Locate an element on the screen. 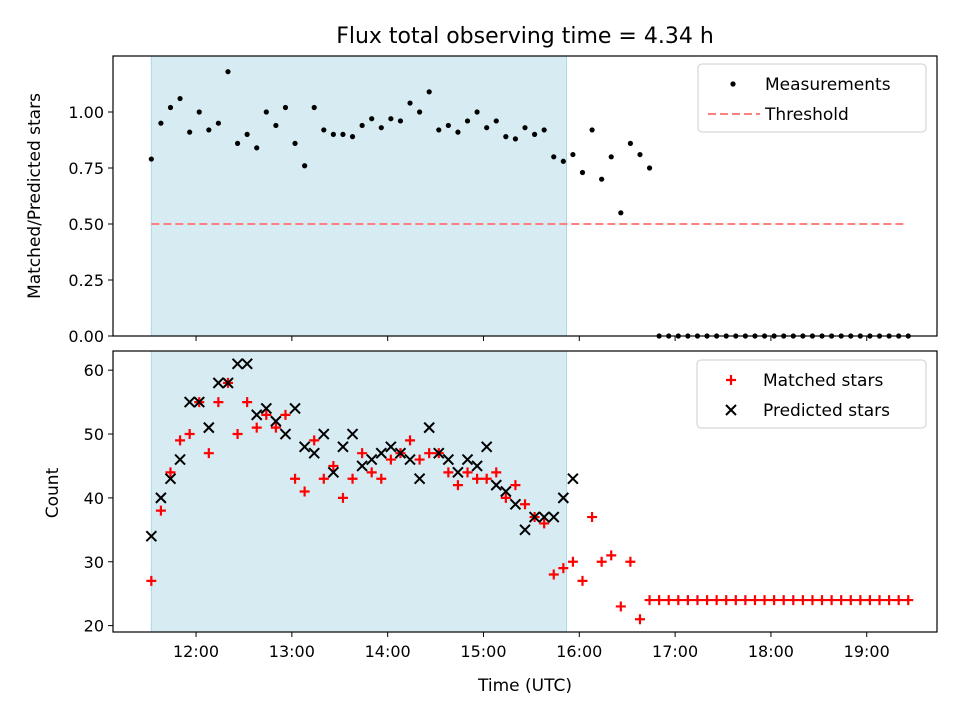  legend-predicted-label: Predicted stars is located at coordinates (826, 411).